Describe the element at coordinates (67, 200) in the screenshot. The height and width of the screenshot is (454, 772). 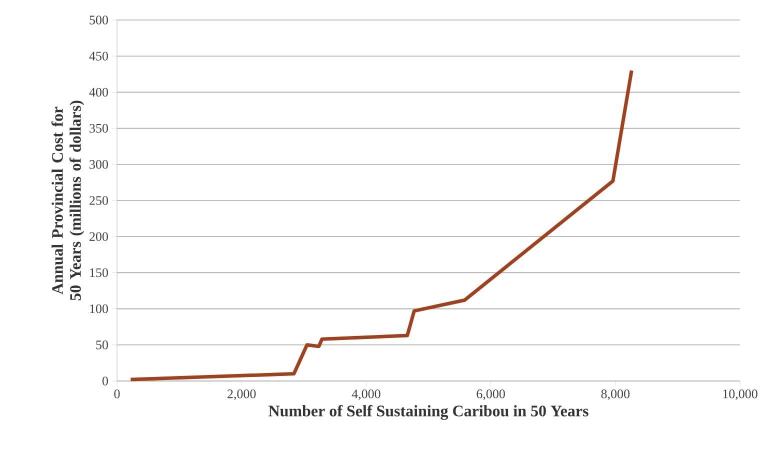
I see `y-axis-title: Annual Provincial Cost for 50 Years (millions of dollars)` at that location.